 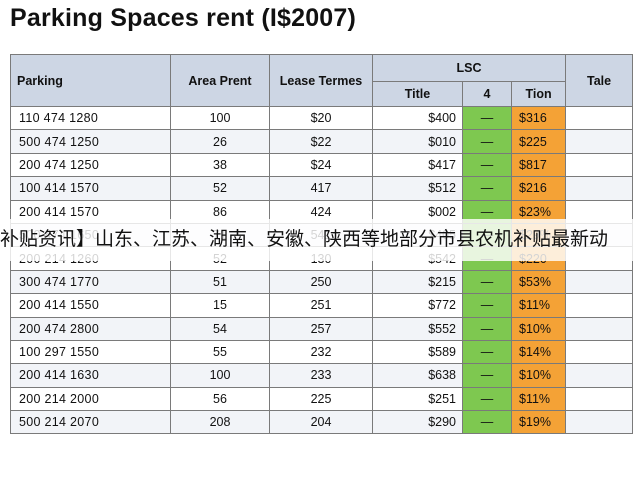 What do you see at coordinates (469, 68) in the screenshot?
I see `header-lsc: LSC` at bounding box center [469, 68].